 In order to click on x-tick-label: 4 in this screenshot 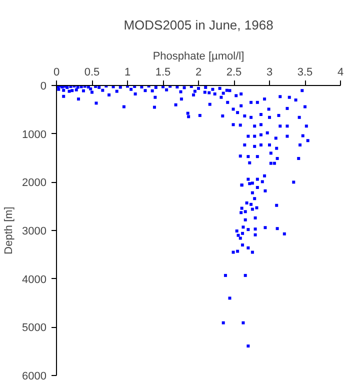, I will do `click(340, 72)`.